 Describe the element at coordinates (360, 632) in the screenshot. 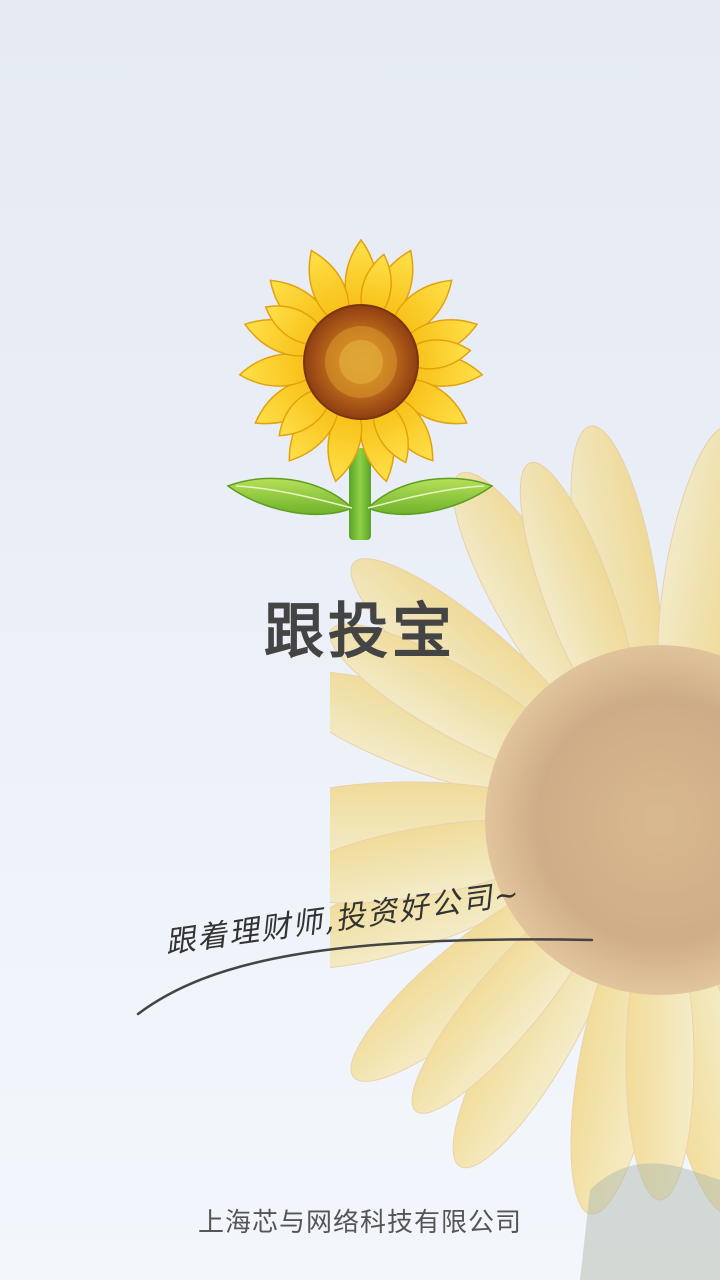

I see `app-title: 跟投宝` at that location.